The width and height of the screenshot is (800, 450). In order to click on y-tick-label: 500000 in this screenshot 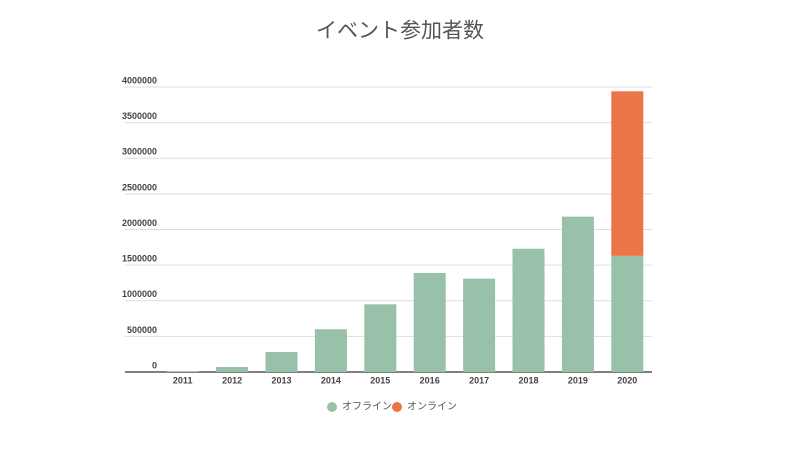, I will do `click(142, 330)`.